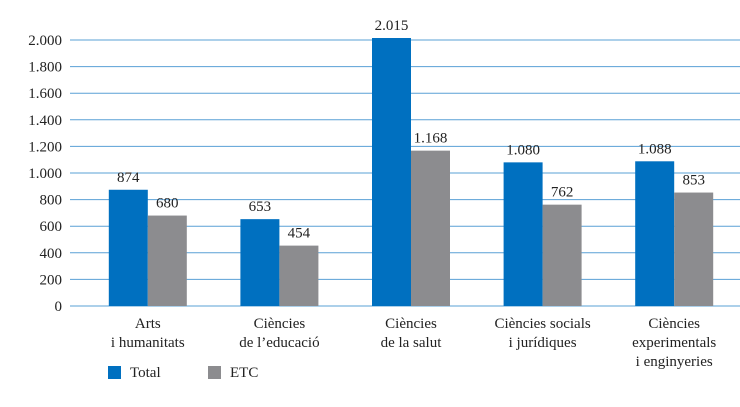 The width and height of the screenshot is (740, 407). Describe the element at coordinates (693, 181) in the screenshot. I see `data-label: 853` at that location.